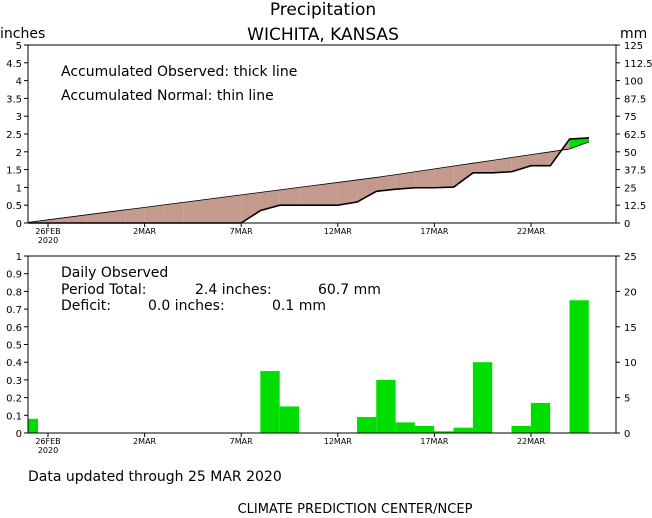  I want to click on top-right-tick-label: 125, so click(633, 46).